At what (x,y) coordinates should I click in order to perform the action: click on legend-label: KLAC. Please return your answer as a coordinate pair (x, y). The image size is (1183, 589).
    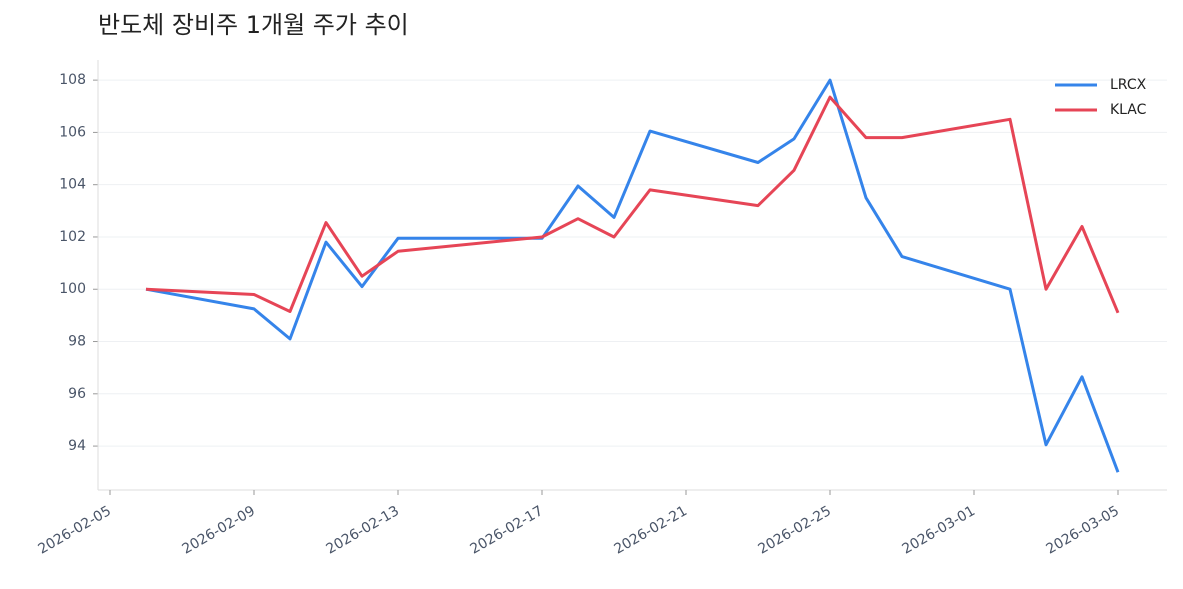
    Looking at the image, I should click on (1128, 110).